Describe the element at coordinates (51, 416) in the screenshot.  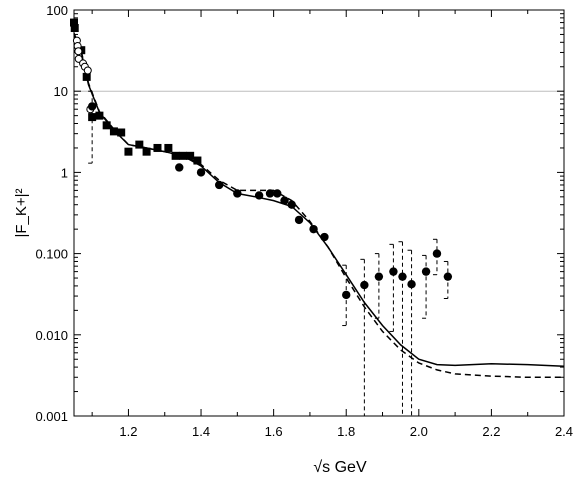
I see `y-tick-label: 0.001` at that location.